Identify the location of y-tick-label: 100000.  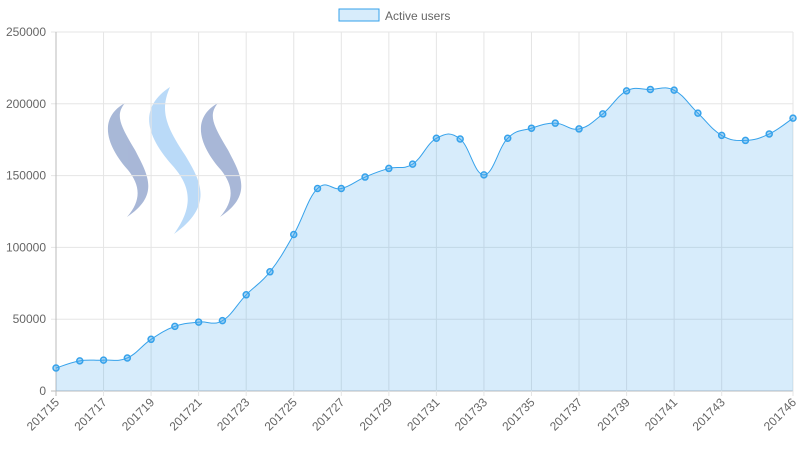
(26, 247).